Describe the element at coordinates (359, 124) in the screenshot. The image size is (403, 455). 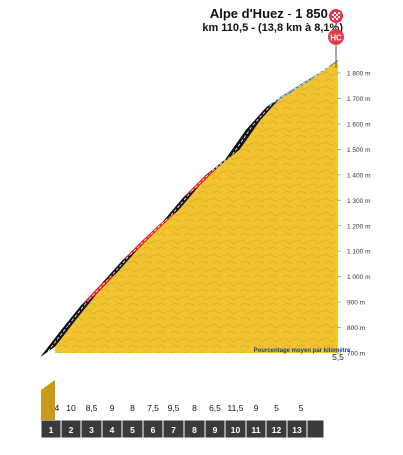
I see `y-tick-label: 1 600 m` at that location.